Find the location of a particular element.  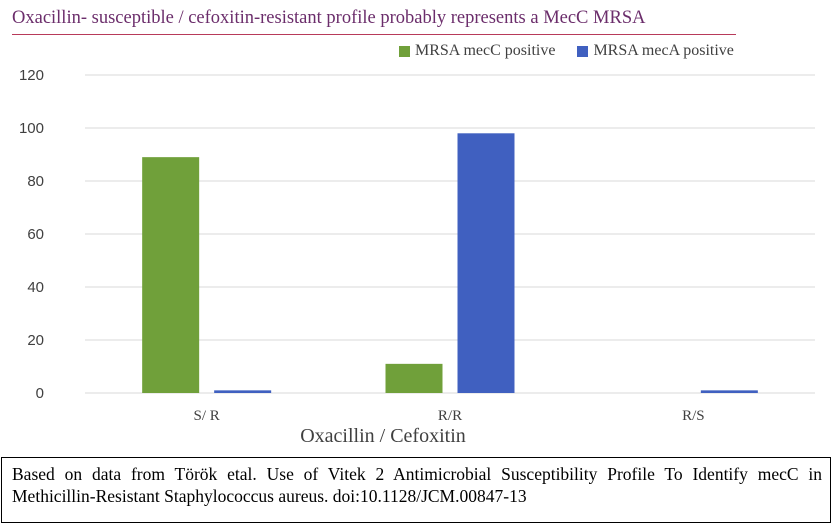

legend-swatch-mecc is located at coordinates (404, 51).